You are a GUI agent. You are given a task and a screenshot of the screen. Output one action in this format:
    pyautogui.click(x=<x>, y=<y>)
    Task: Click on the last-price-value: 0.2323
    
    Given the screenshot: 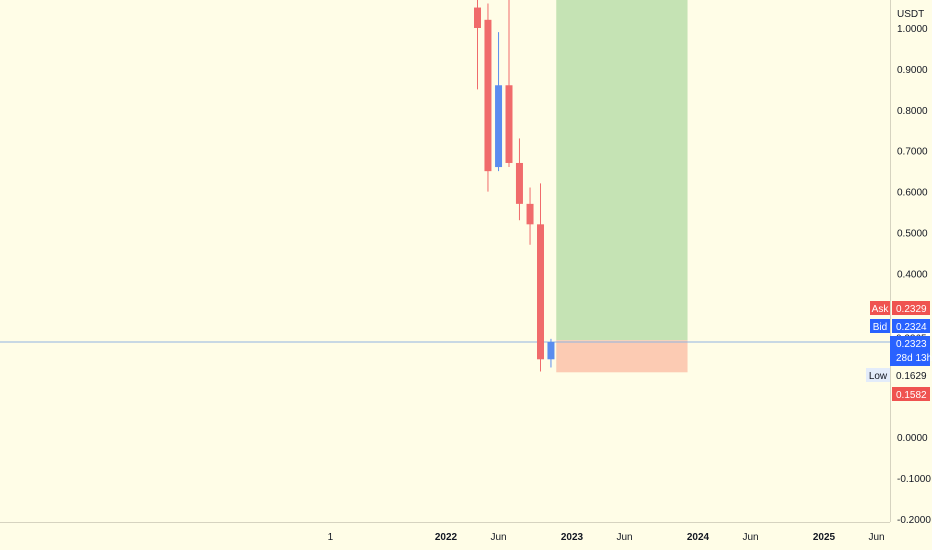 What is the action you would take?
    pyautogui.click(x=911, y=344)
    